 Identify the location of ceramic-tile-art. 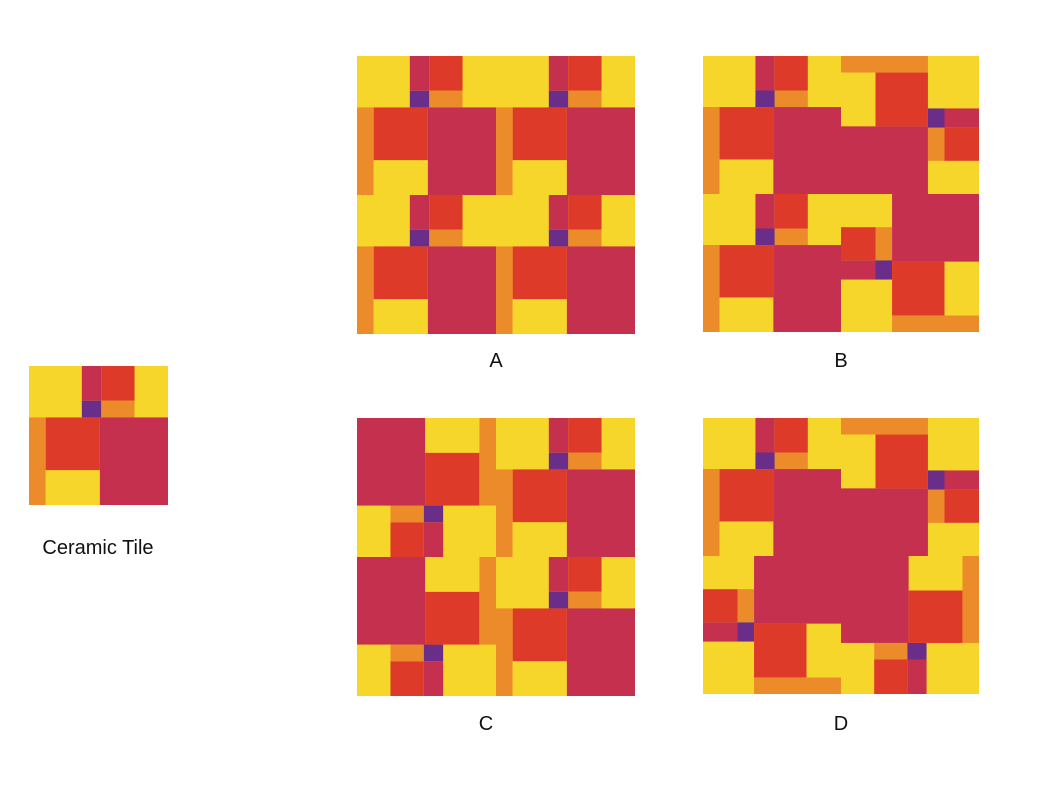
(98, 435).